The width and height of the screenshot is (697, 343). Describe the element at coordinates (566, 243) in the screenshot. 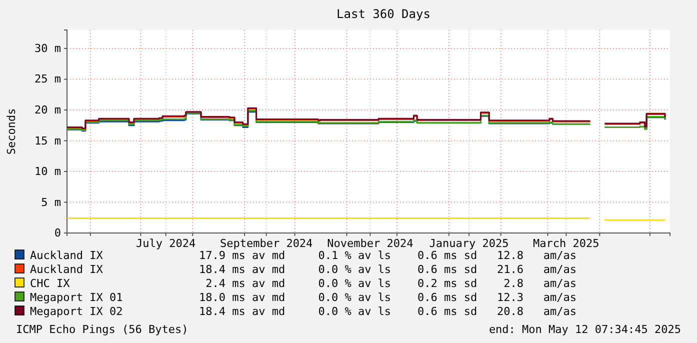

I see `x-tick-label: March 2025` at that location.